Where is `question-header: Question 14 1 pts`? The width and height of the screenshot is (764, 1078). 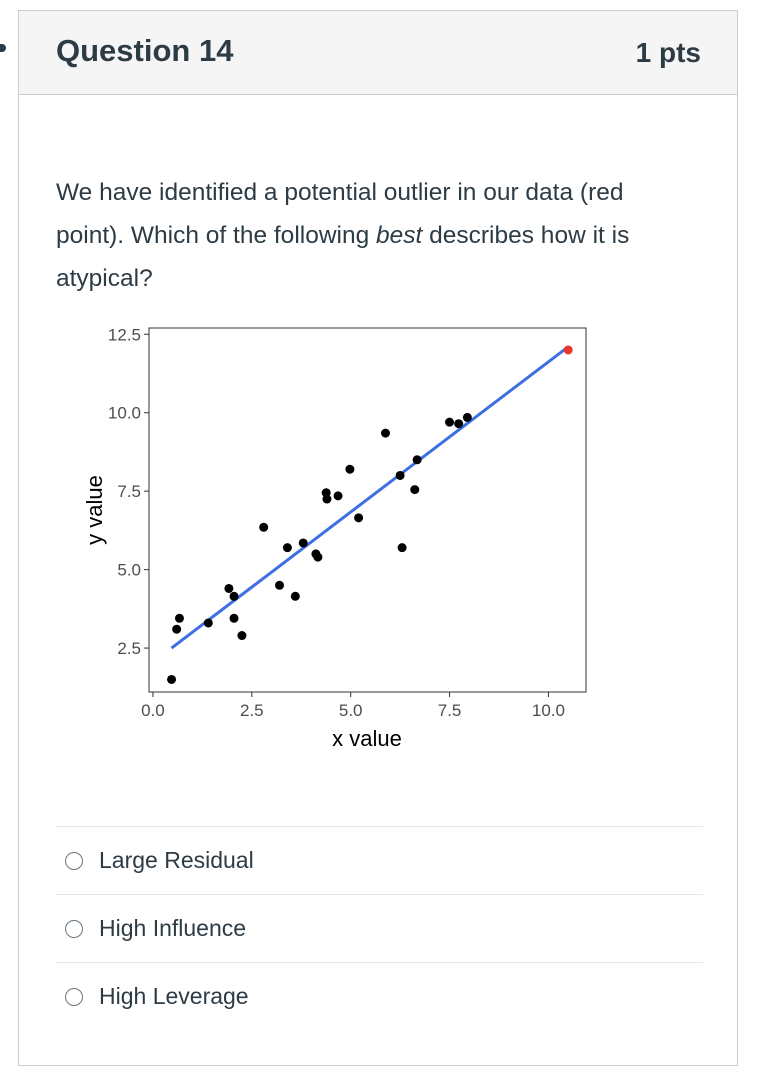
question-header: Question 14 1 pts is located at coordinates (378, 53).